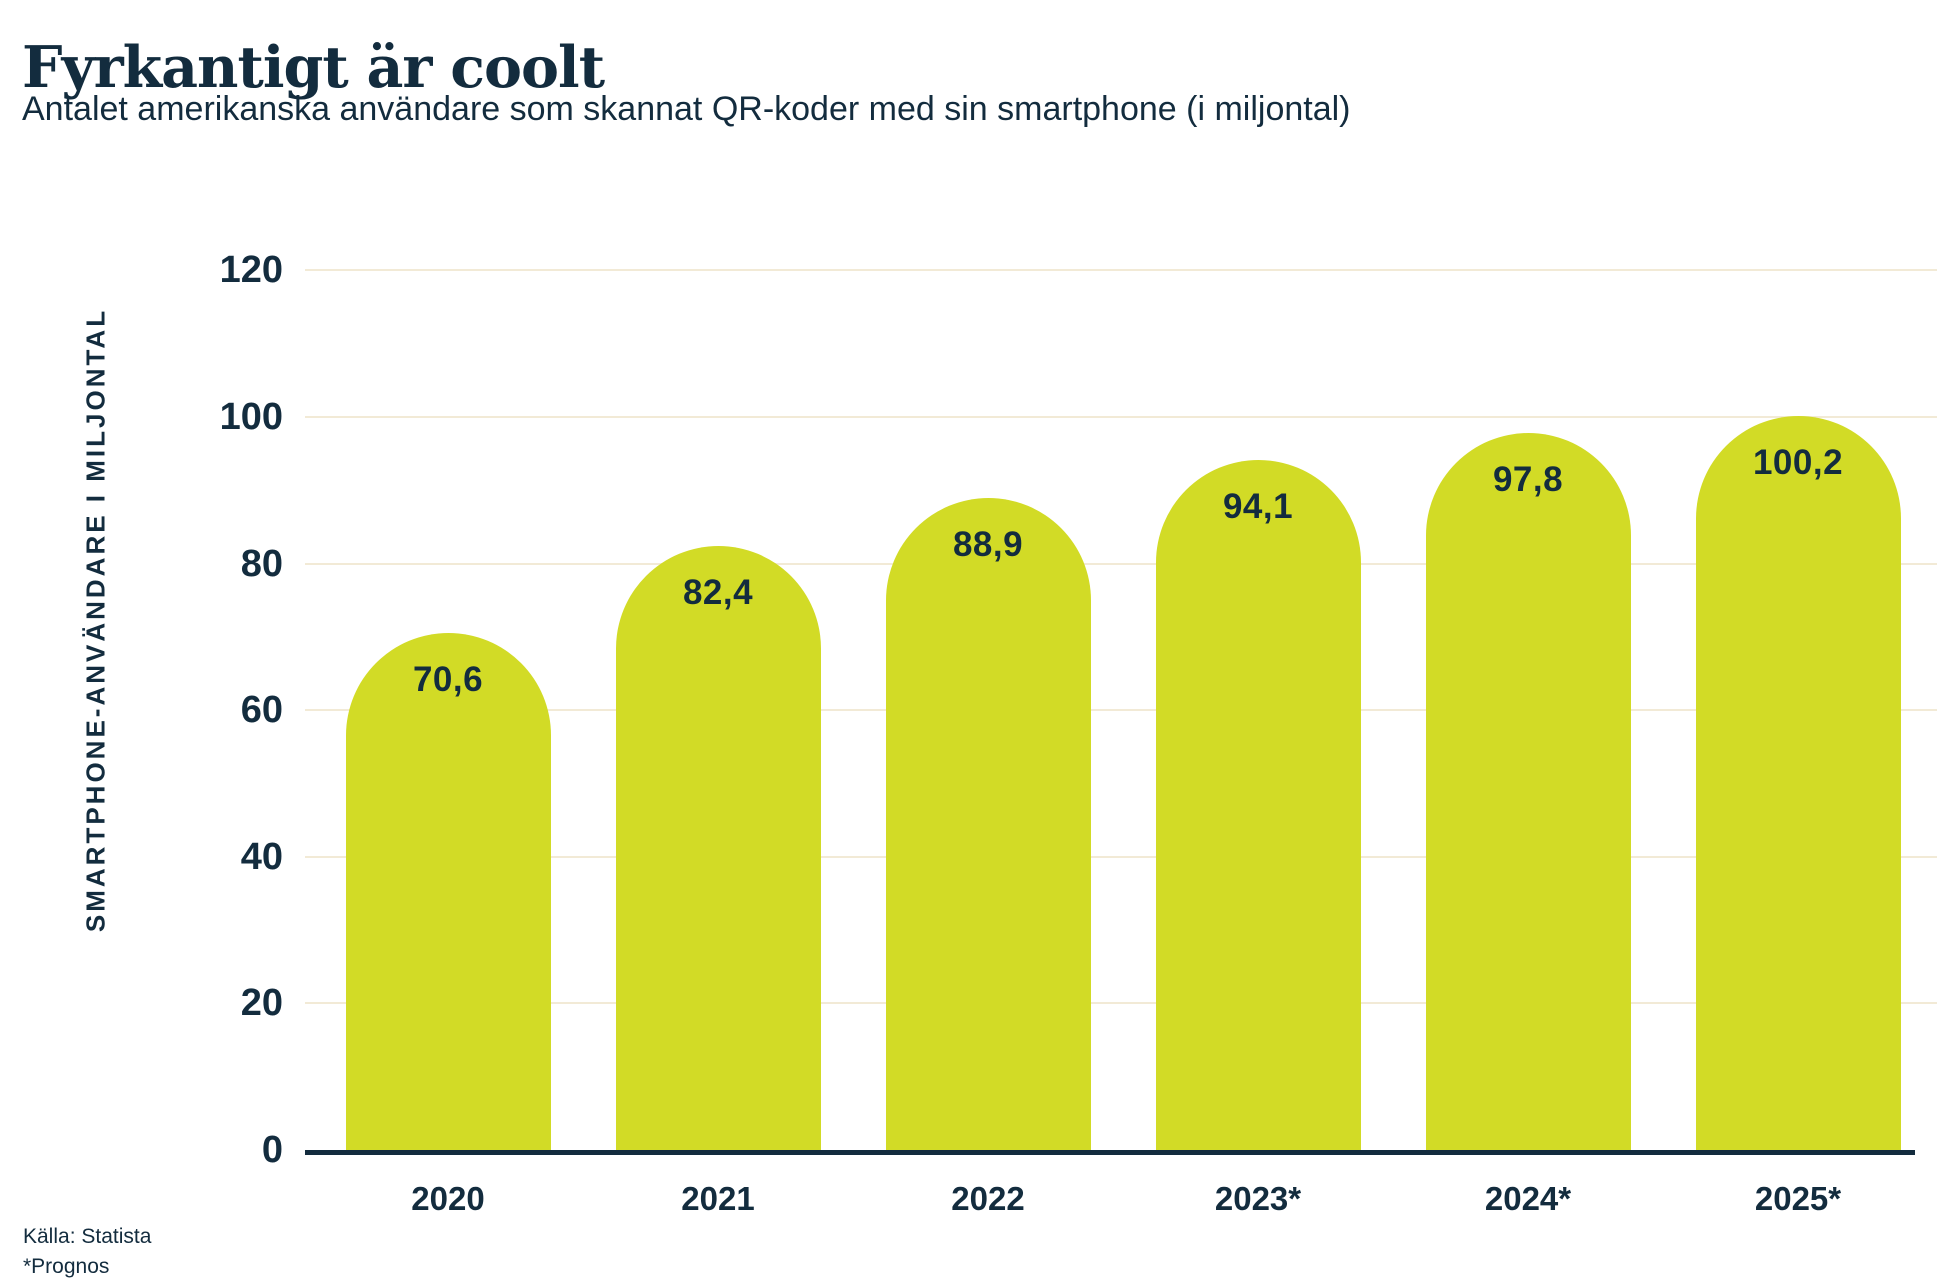  Describe the element at coordinates (87, 1252) in the screenshot. I see `chart-footer: Källa: Statista *Prognos` at that location.